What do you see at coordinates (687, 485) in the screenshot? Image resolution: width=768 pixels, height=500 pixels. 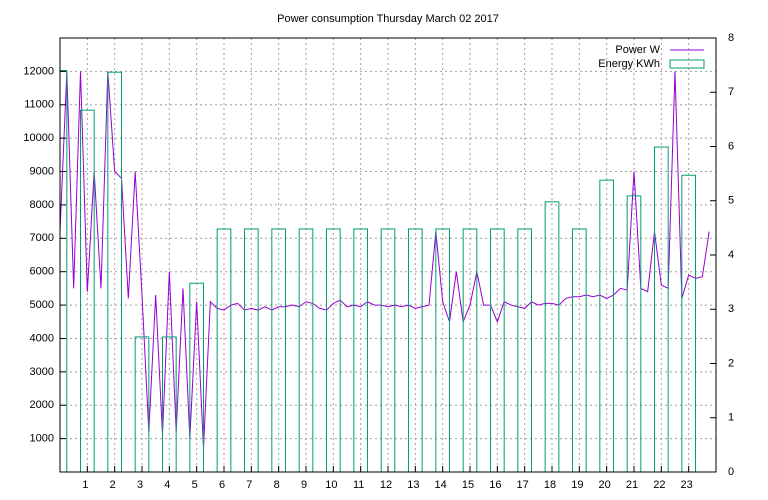 I see `x-tick-label: 23` at bounding box center [687, 485].